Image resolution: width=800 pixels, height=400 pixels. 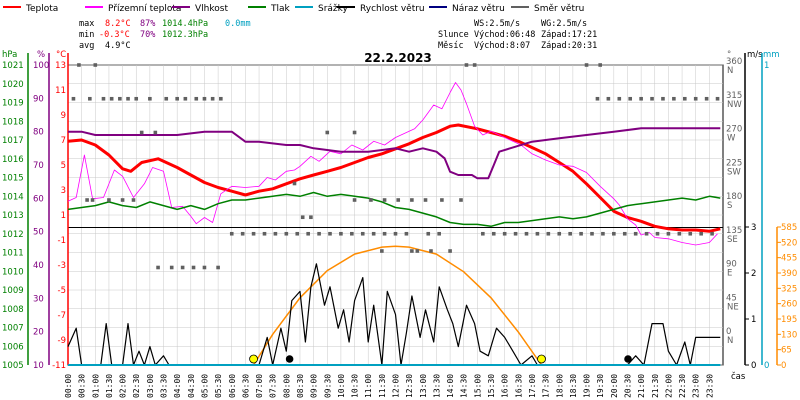 I want to click on humidity-tick-label: 100, so click(x=41, y=66).